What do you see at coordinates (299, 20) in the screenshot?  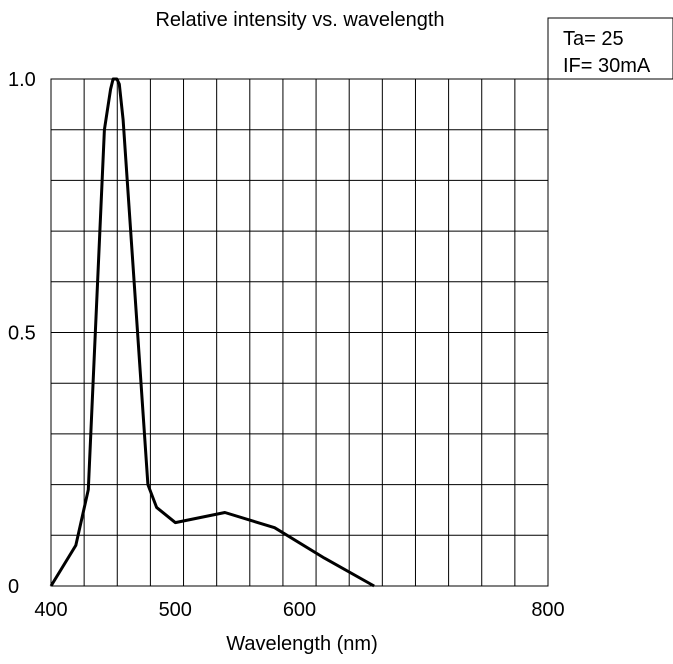 I see `chart-title: Relative intensity vs. wavelength` at bounding box center [299, 20].